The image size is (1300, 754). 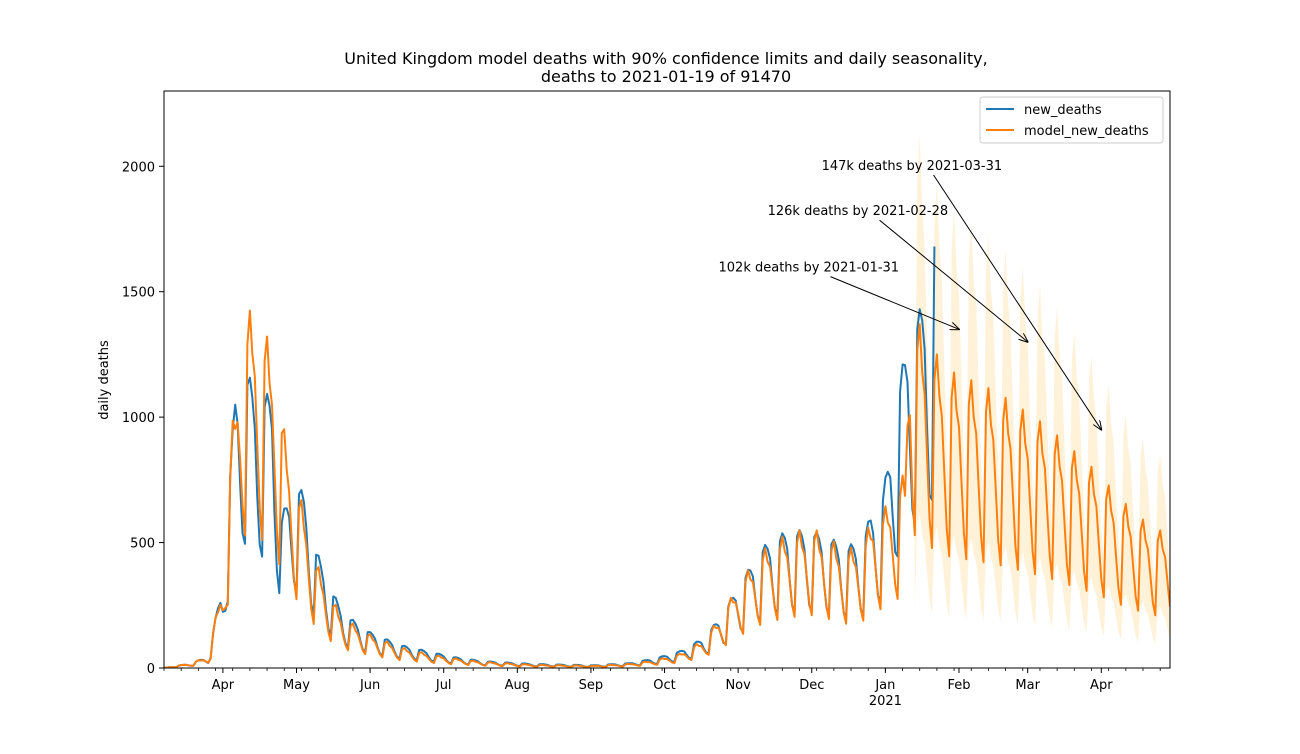 I want to click on y-axis: 0 500 1000 1500 2000, so click(x=143, y=418).